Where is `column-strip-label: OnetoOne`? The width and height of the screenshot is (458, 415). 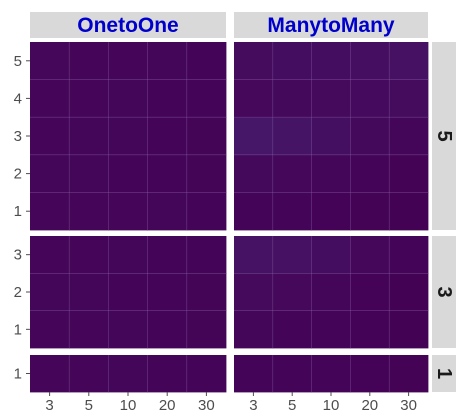 column-strip-label: OnetoOne is located at coordinates (128, 25).